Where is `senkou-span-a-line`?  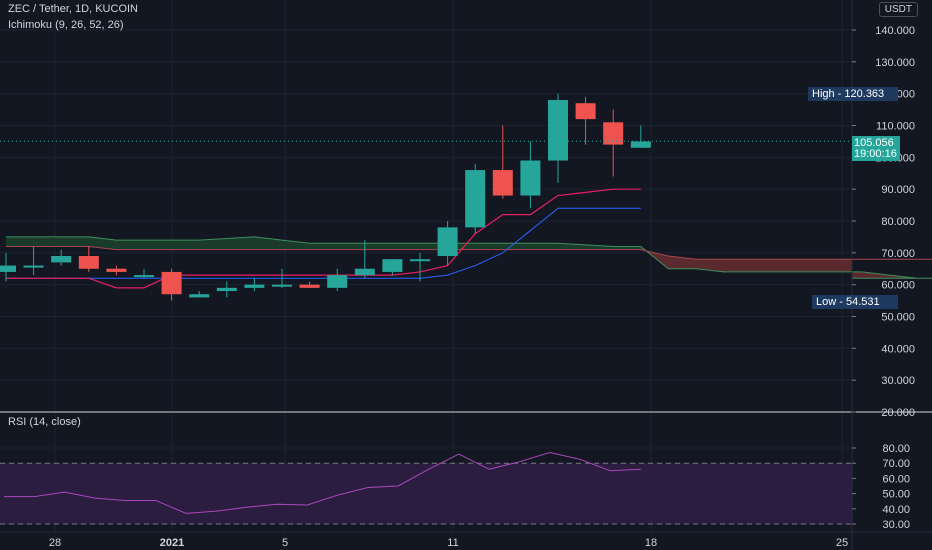 senkou-span-a-line is located at coordinates (469, 257).